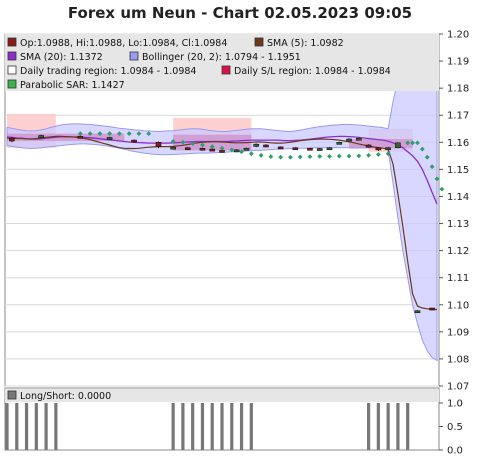  I want to click on price-y-tick-label: 1.07, so click(458, 387).